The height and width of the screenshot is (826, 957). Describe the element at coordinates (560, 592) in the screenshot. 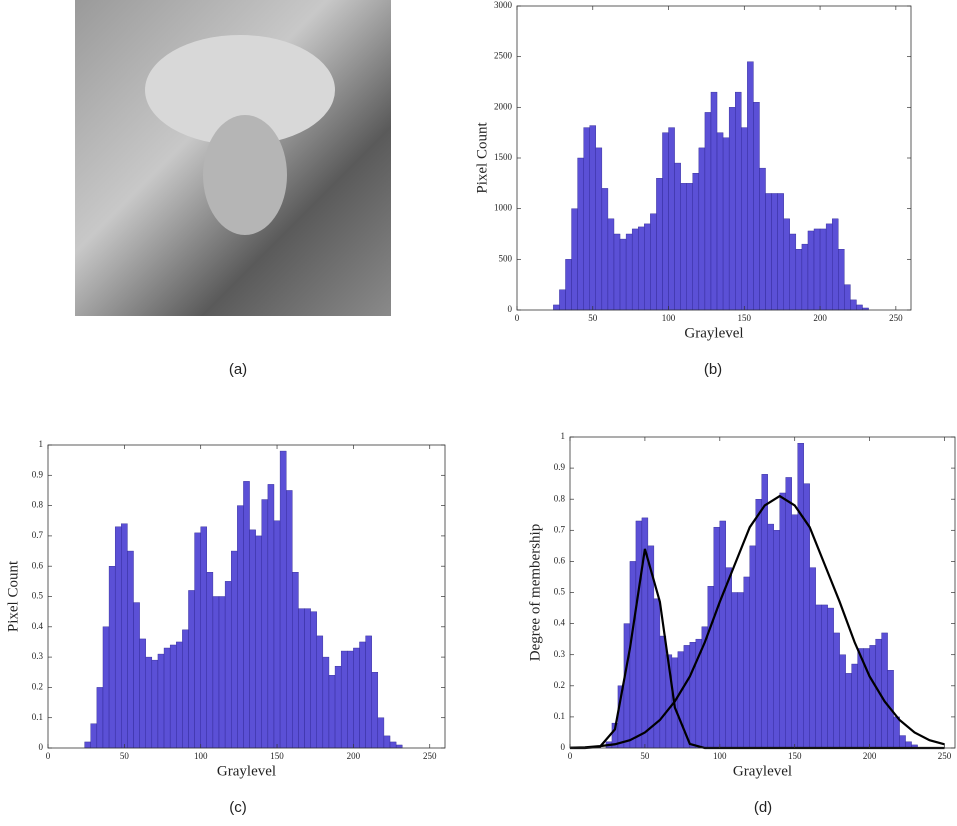

I see `y-tick-label: 0.5` at that location.